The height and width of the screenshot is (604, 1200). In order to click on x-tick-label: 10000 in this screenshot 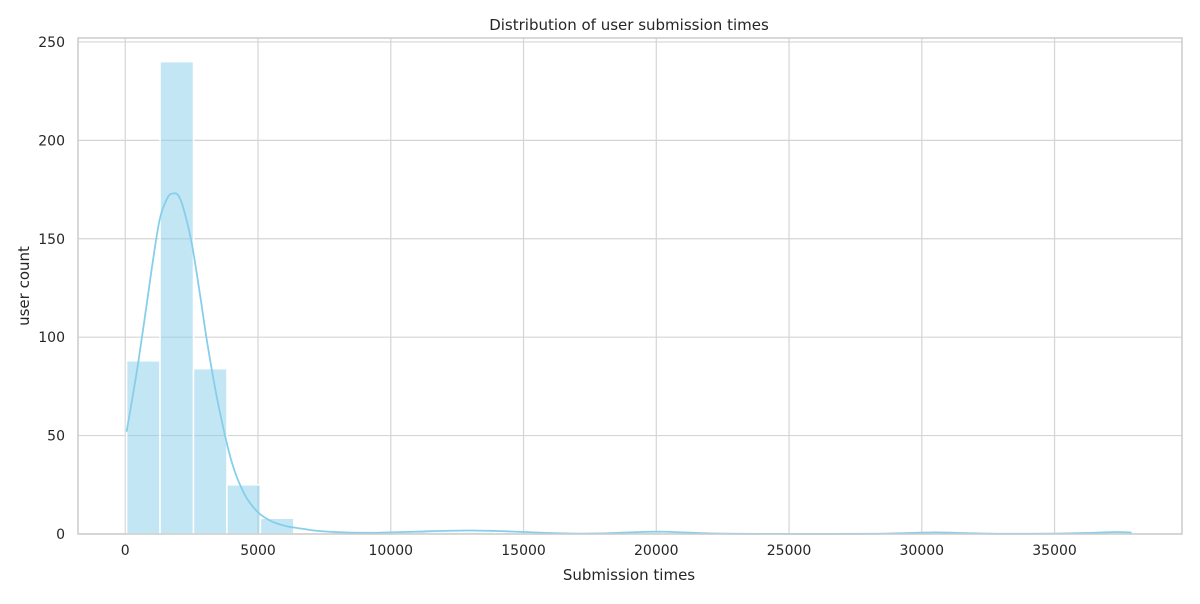, I will do `click(391, 551)`.